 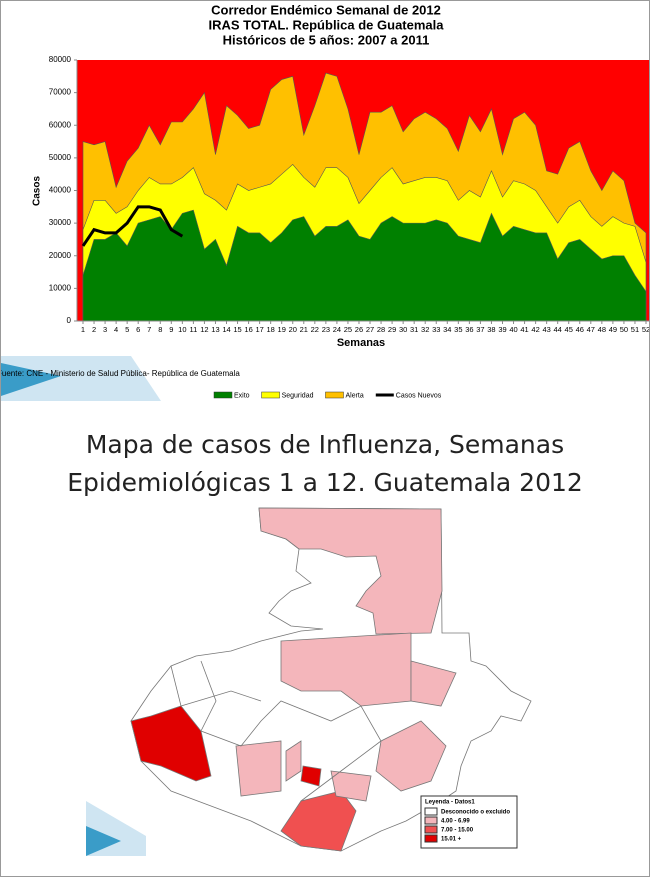 What do you see at coordinates (37, 191) in the screenshot?
I see `y-axis-label: Casos` at bounding box center [37, 191].